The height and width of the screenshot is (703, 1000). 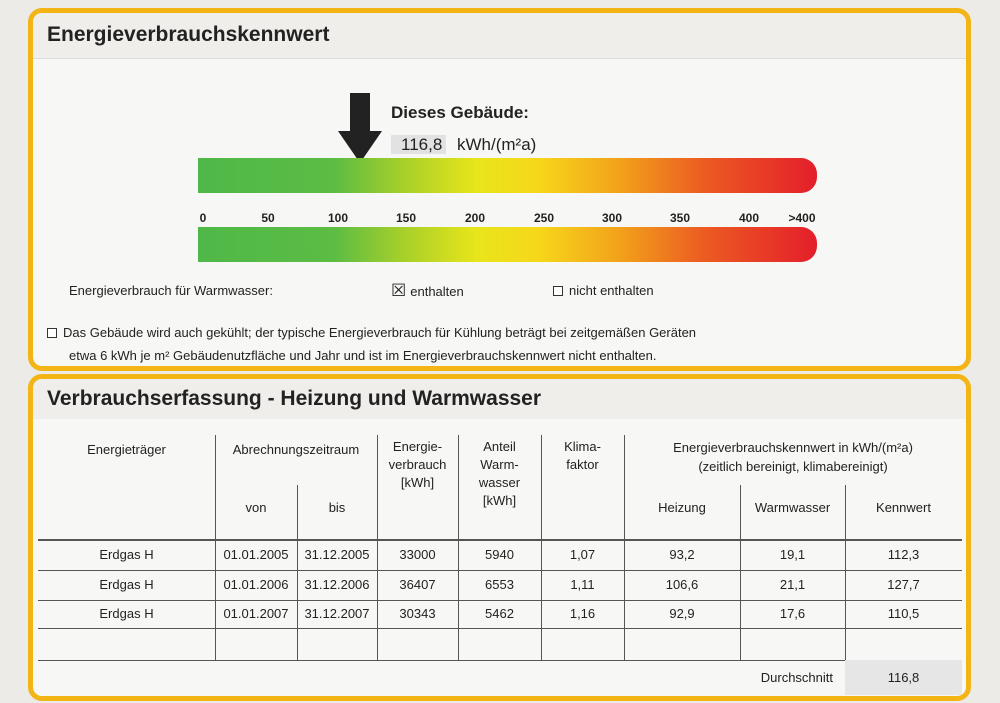 What do you see at coordinates (903, 613) in the screenshot?
I see `table-cell: 110,5` at bounding box center [903, 613].